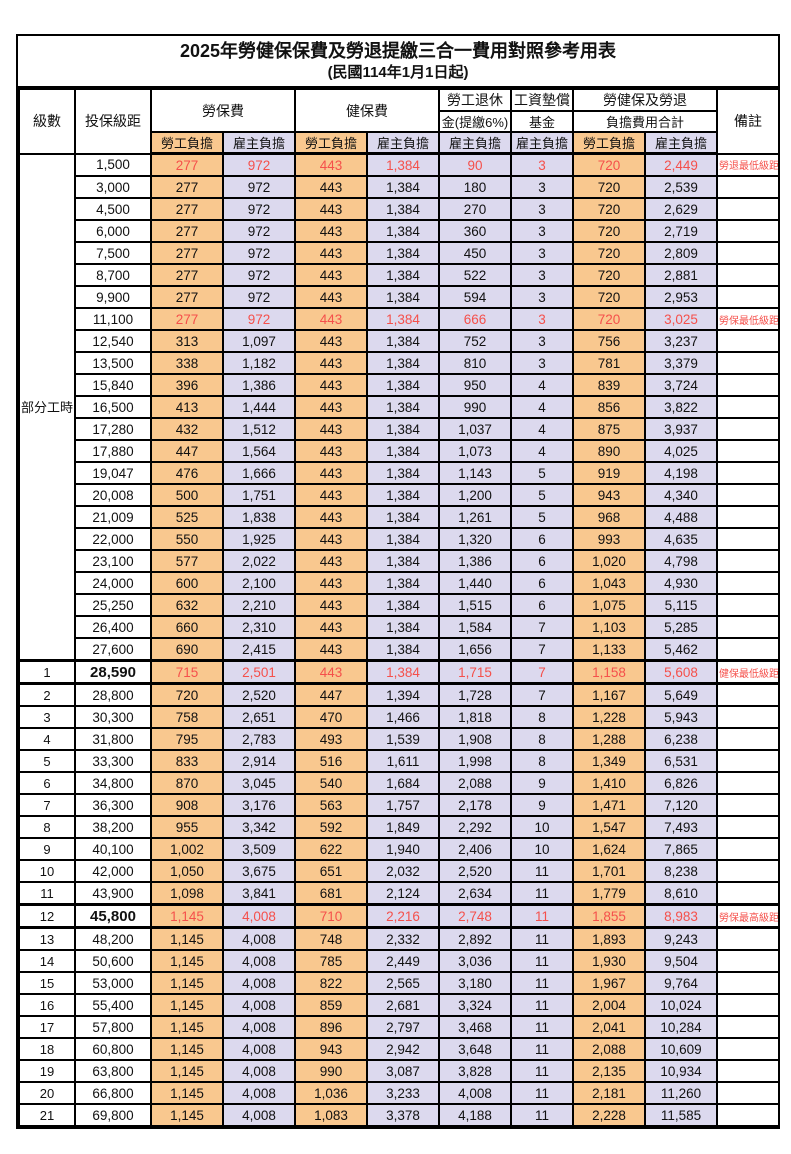 The width and height of the screenshot is (791, 1154). I want to click on subheader-total-employee: 勞工負擔, so click(609, 143).